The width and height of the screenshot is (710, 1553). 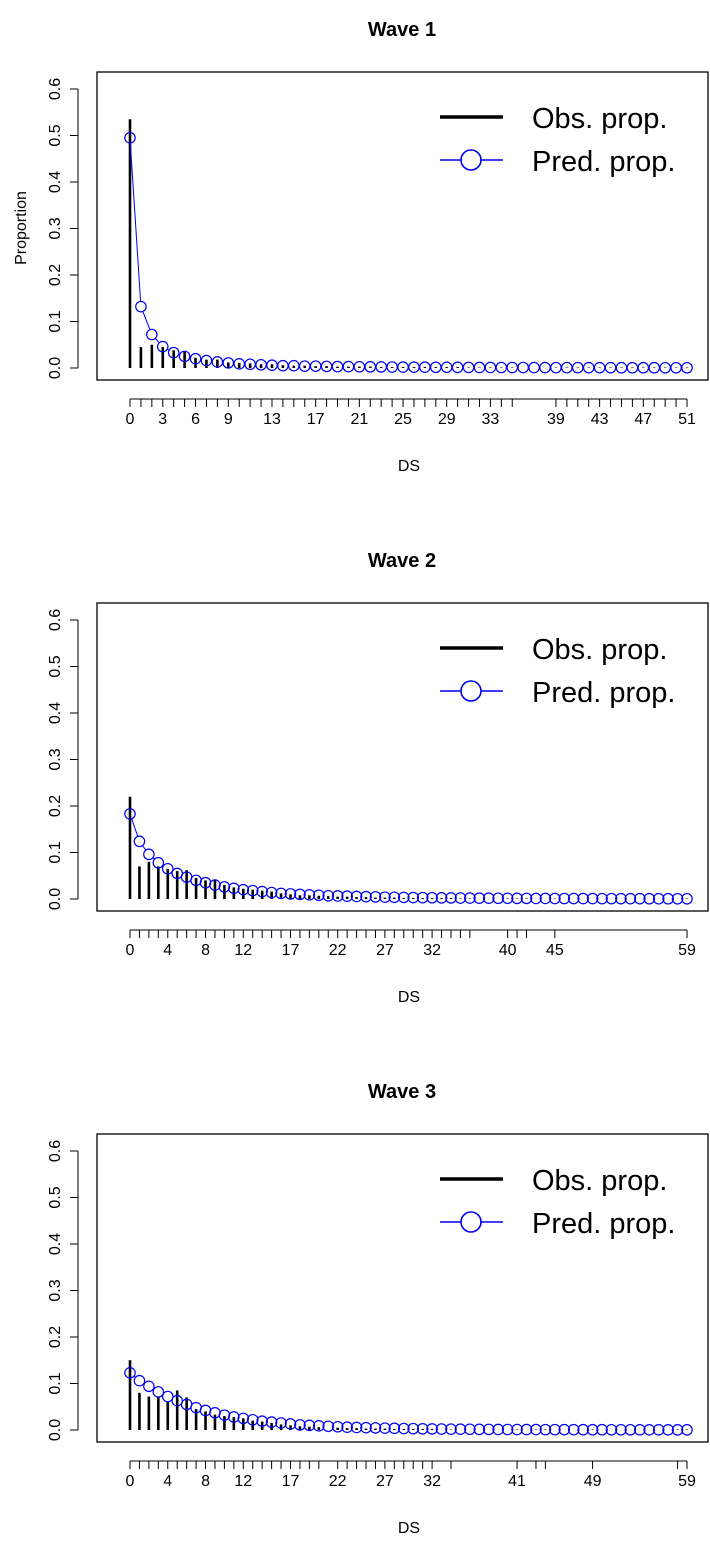 What do you see at coordinates (228, 419) in the screenshot?
I see `x-tick-label: 9` at bounding box center [228, 419].